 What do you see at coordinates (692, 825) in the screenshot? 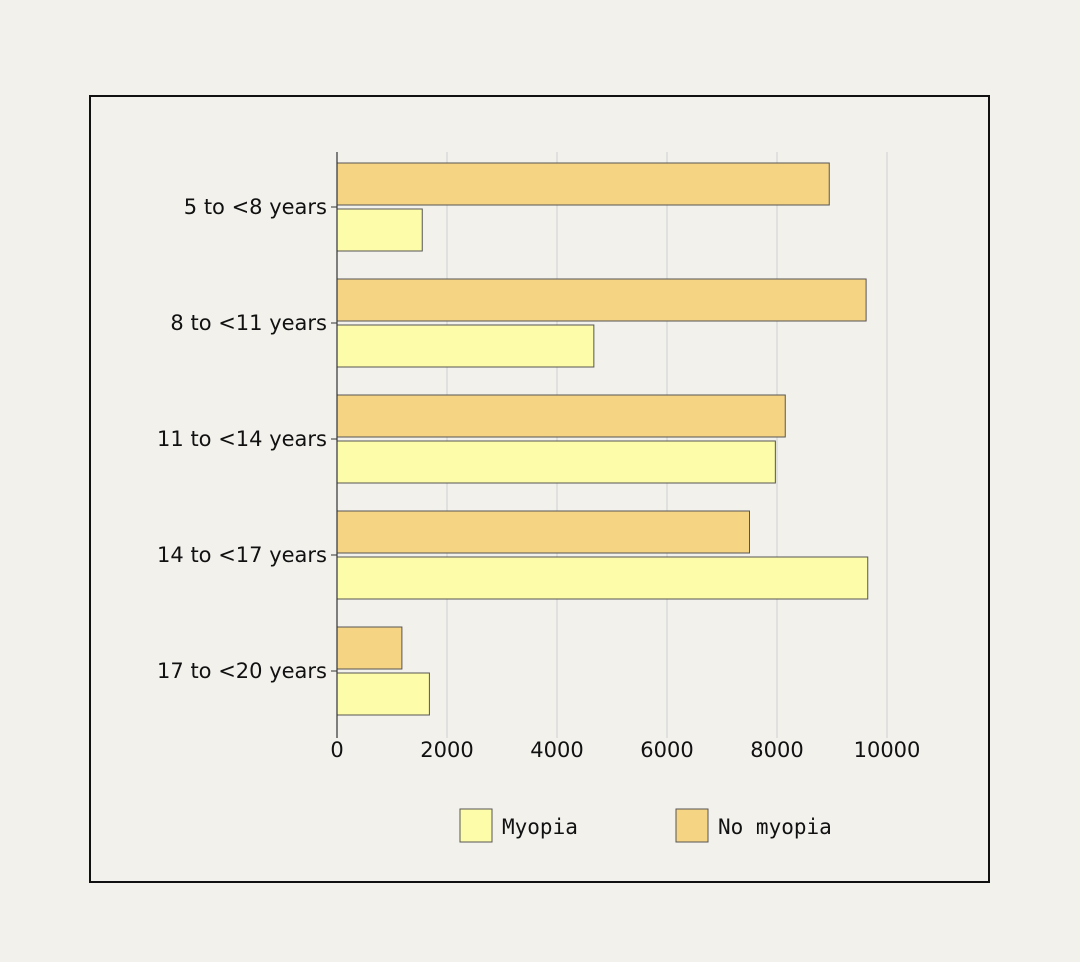
I see `legend-swatch-no-myopia` at bounding box center [692, 825].